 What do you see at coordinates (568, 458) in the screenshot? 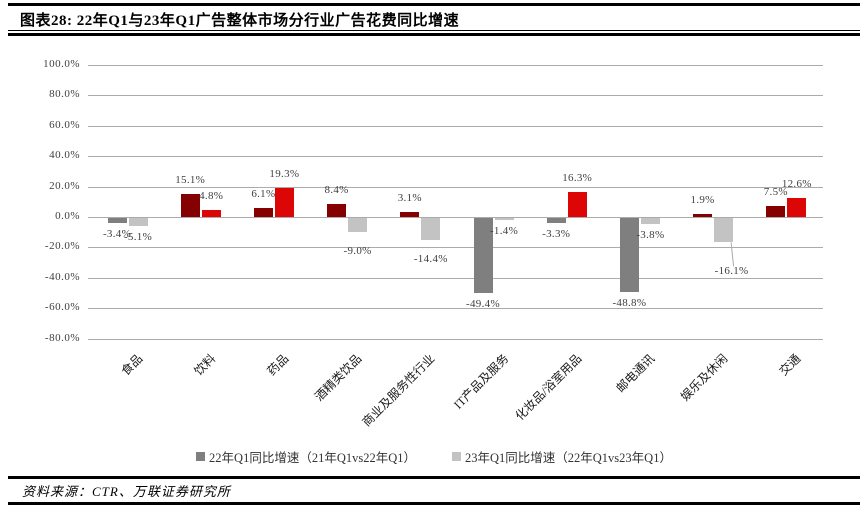
I see `legend-label-23q1: 23年Q1同比增速（22年Q1vs23年Q1）` at bounding box center [568, 458].